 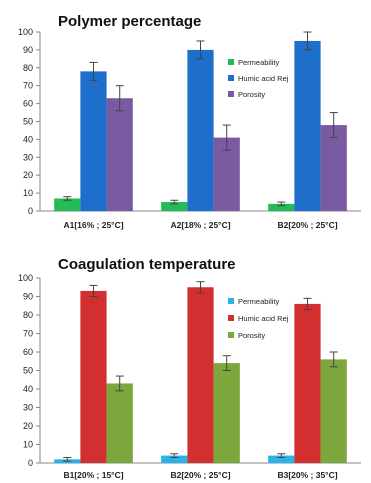 I want to click on chart-title: Polymer percentage, so click(x=129, y=21).